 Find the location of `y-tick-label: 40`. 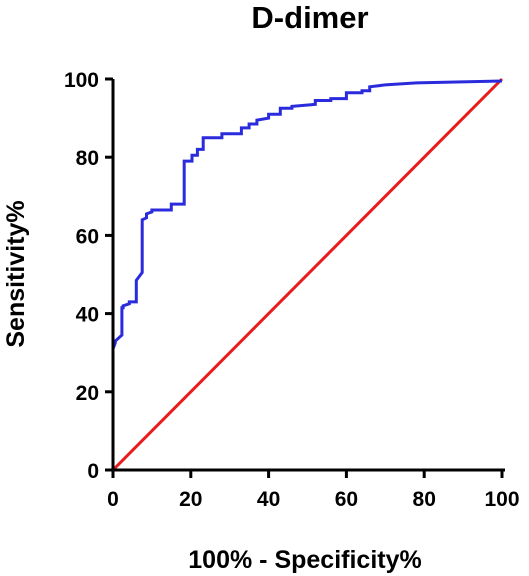

y-tick-label: 40 is located at coordinates (87, 315).